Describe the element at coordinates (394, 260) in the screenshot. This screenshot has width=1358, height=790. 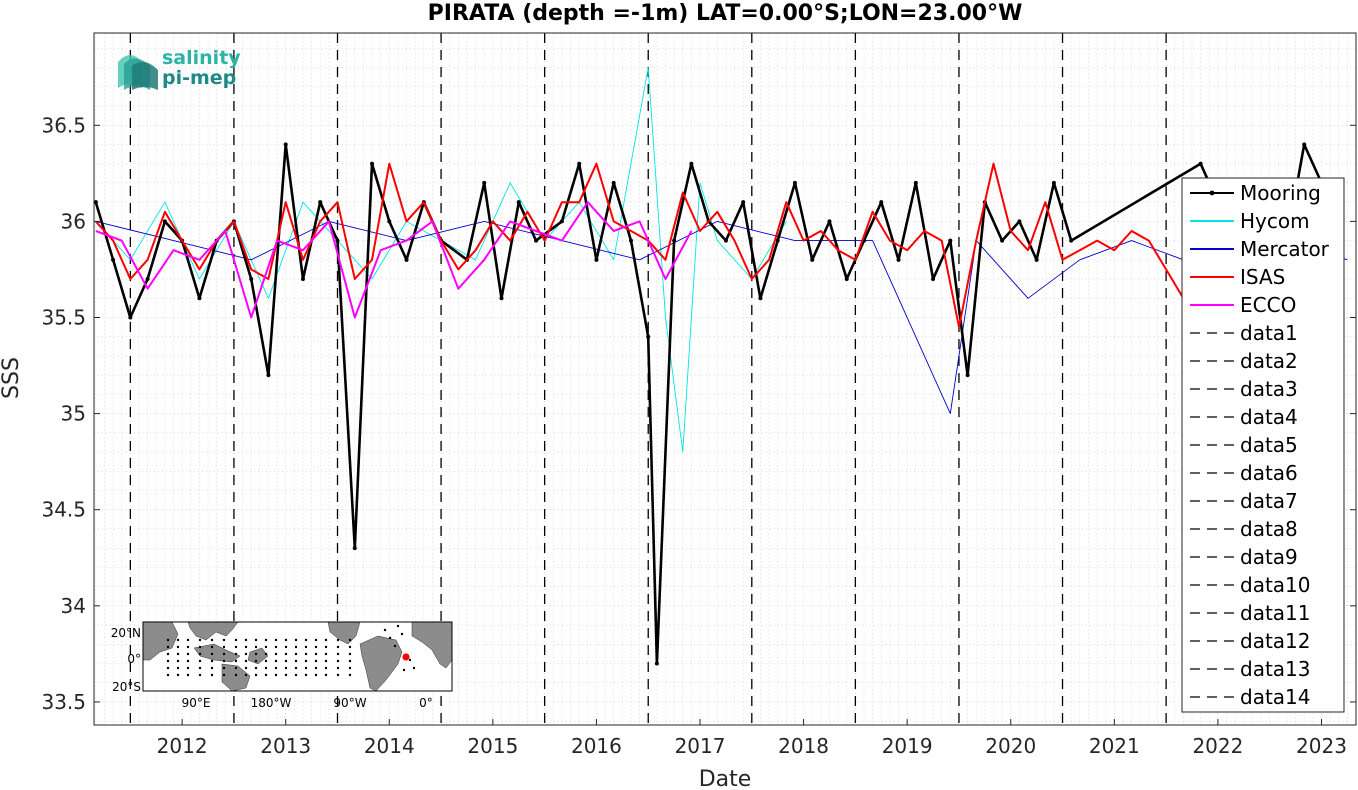
I see `series-line-ecco` at that location.